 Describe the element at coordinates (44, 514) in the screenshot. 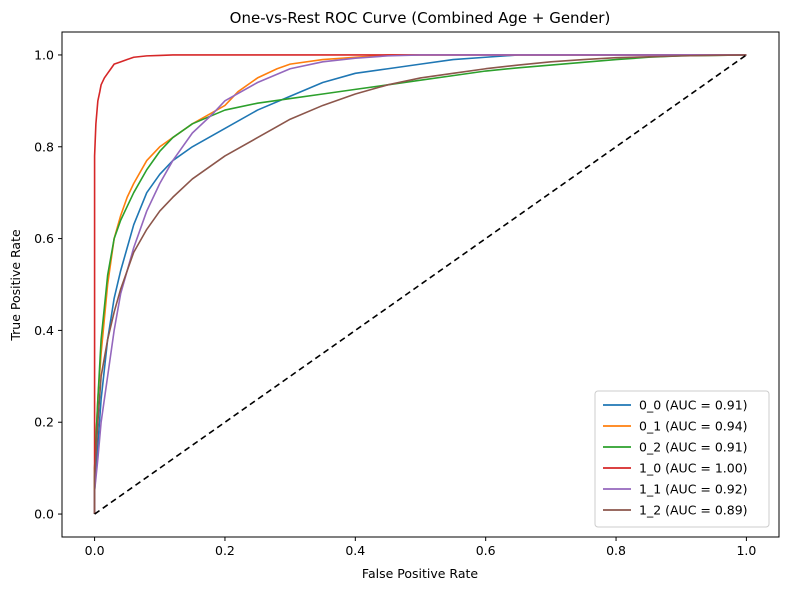

I see `y-tick-label: 0.0` at that location.